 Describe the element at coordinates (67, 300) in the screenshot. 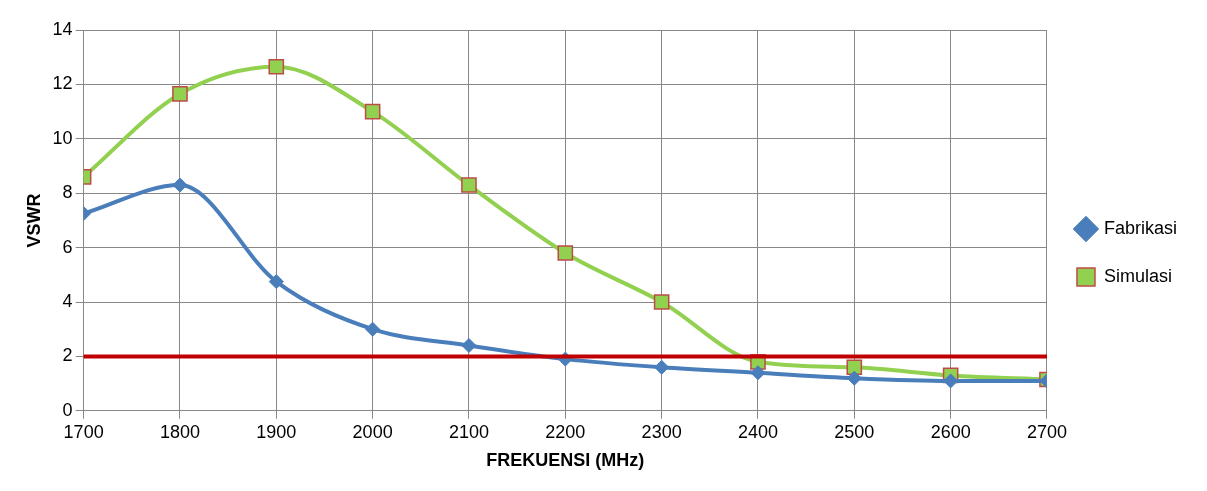

I see `y-tick-label: 4` at that location.